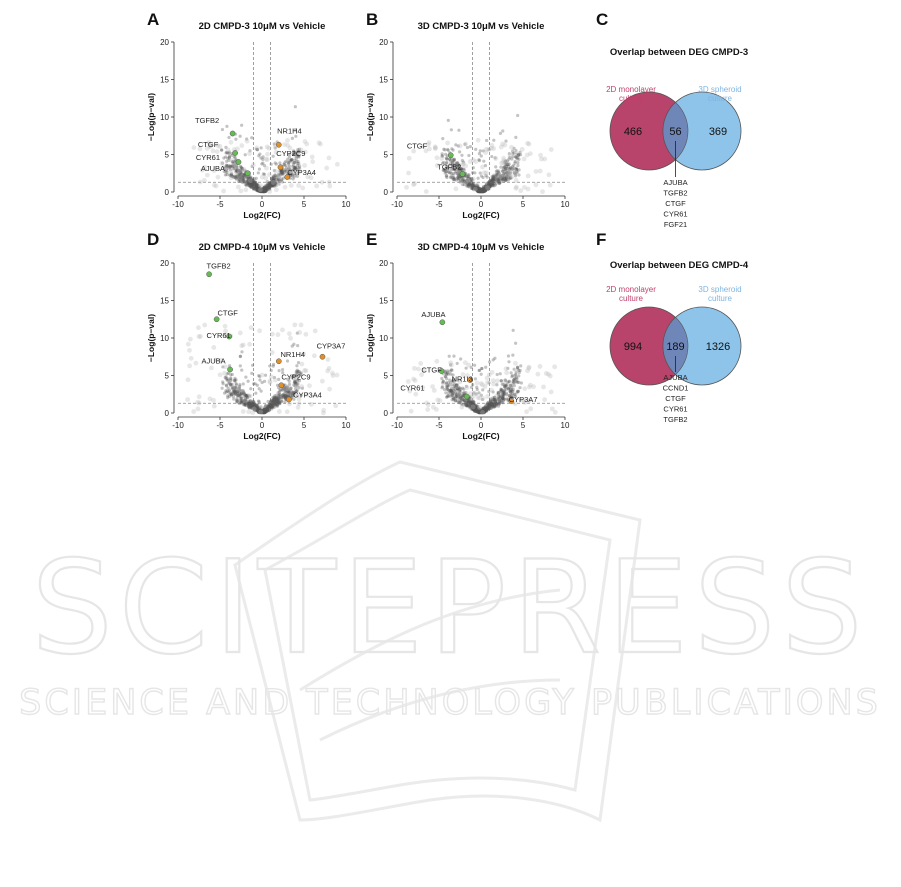 The width and height of the screenshot is (901, 887). Describe the element at coordinates (167, 155) in the screenshot. I see `y-tick-label: 5` at that location.